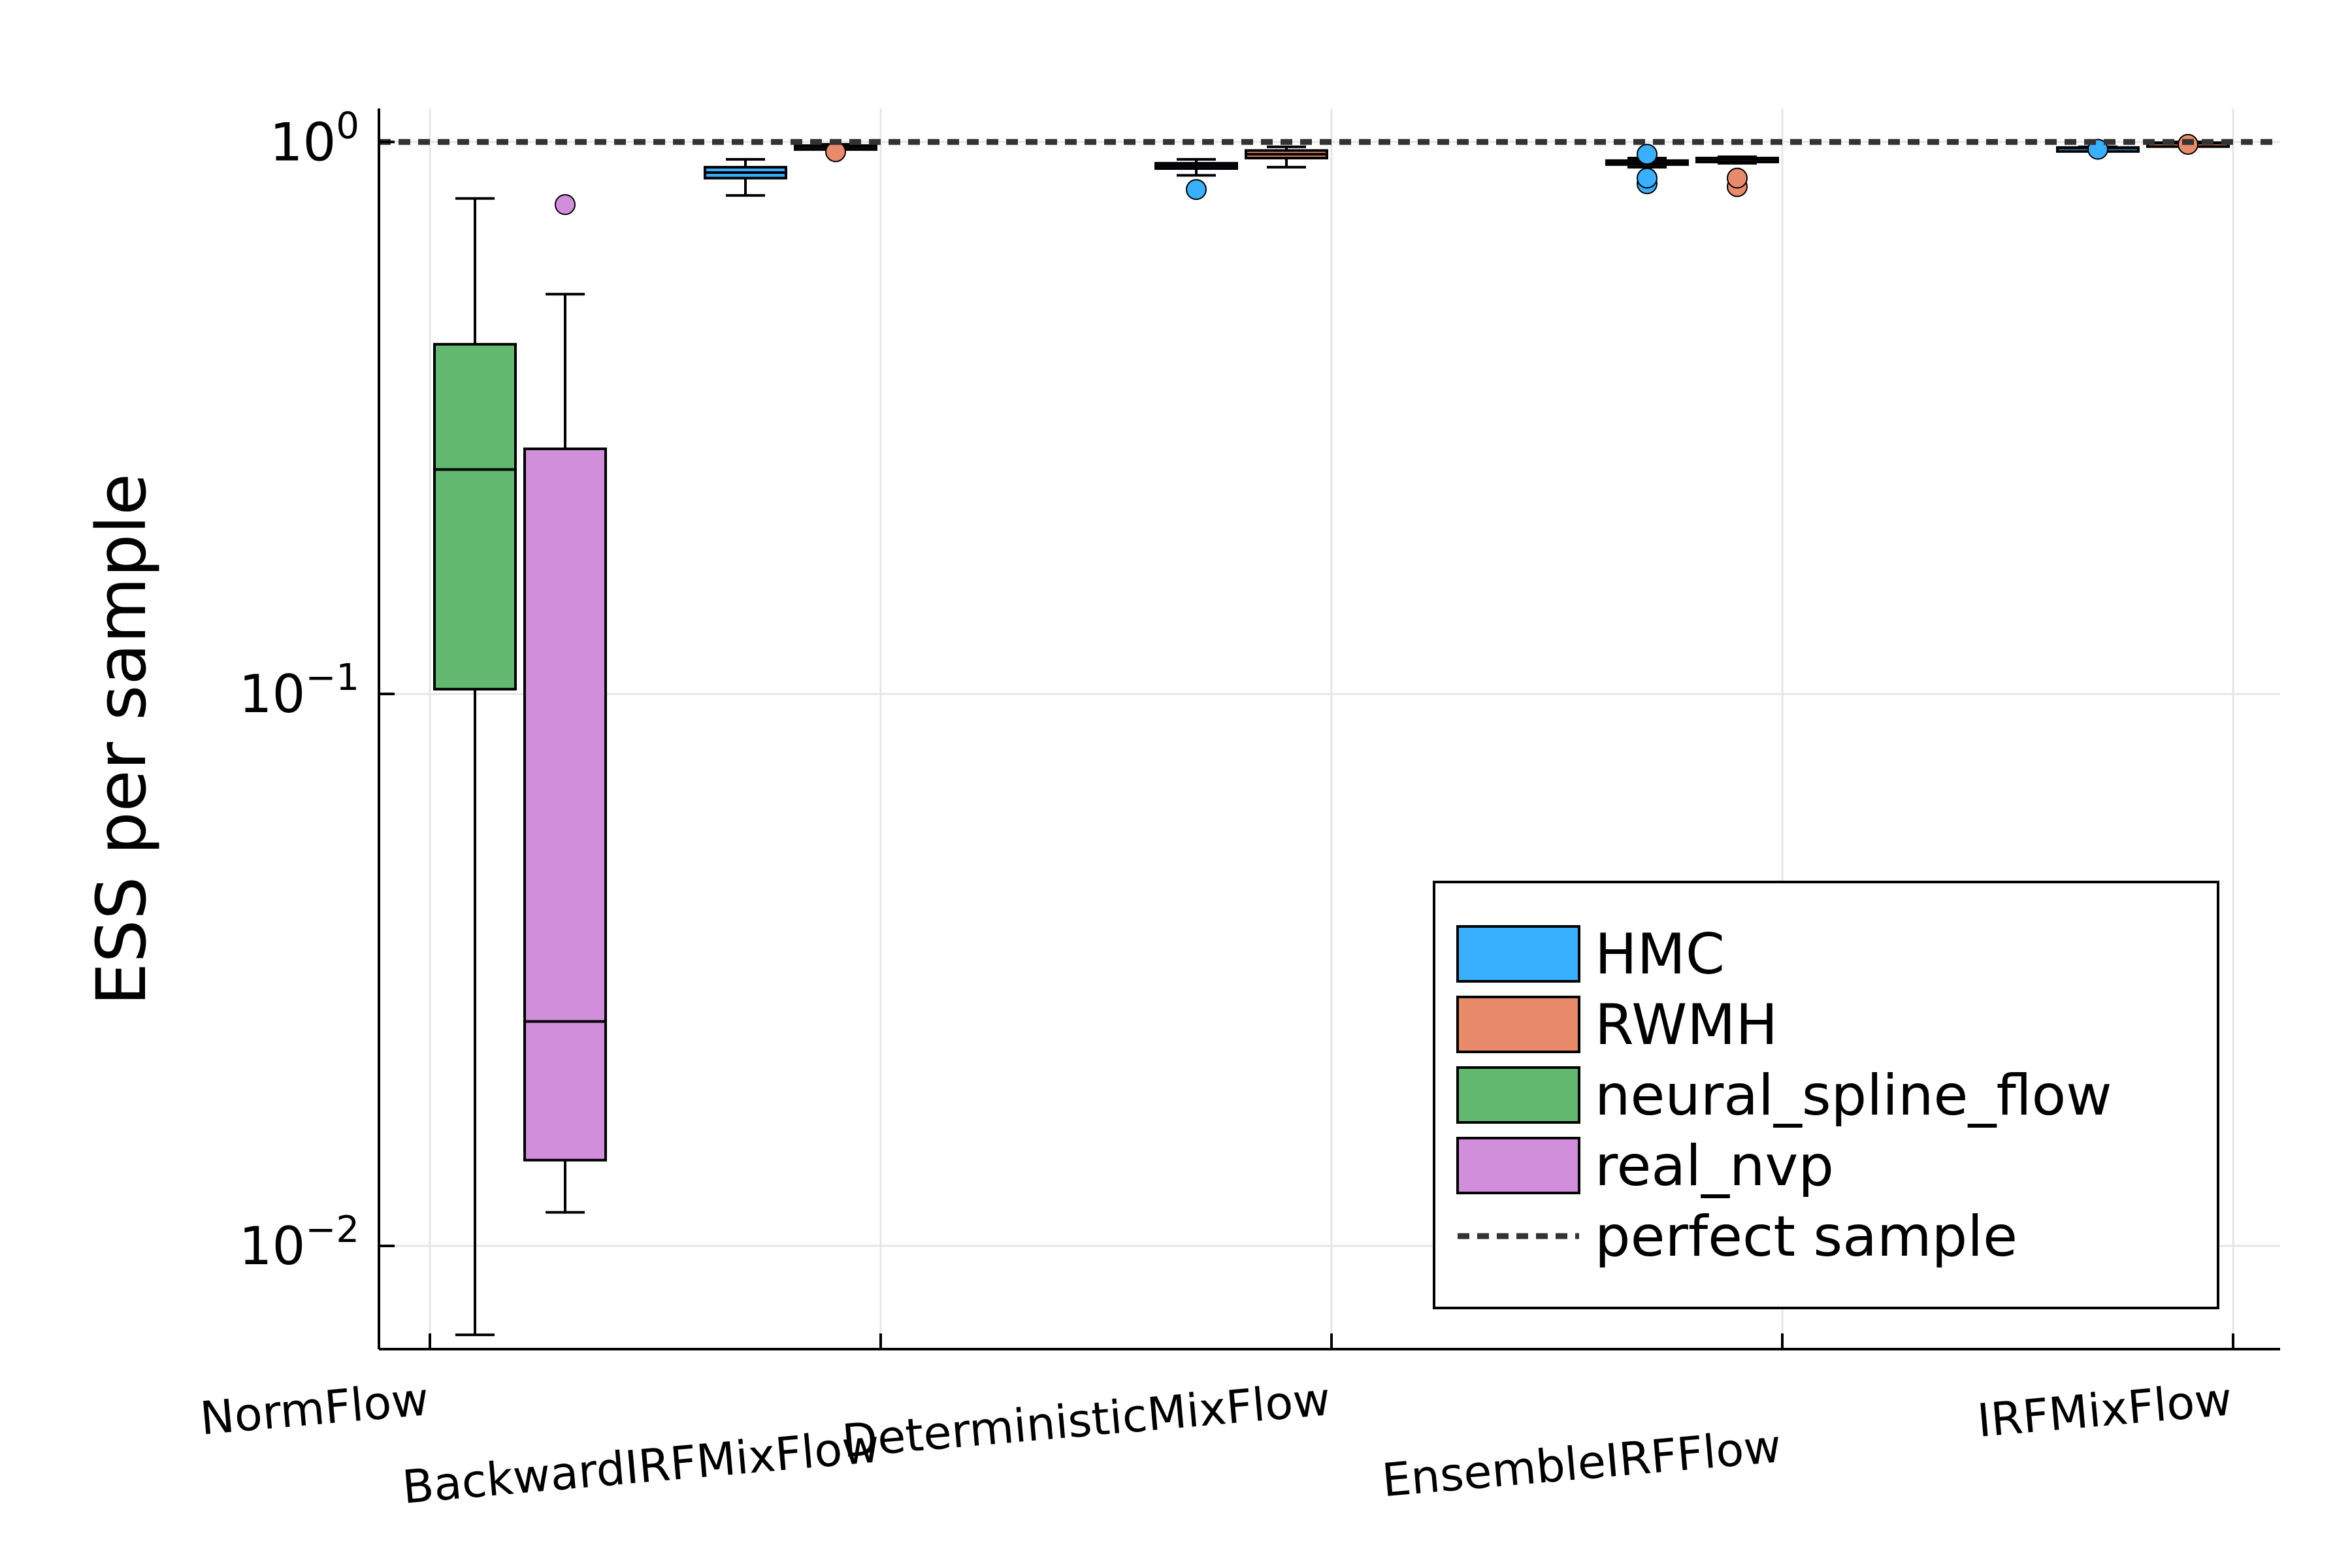 This screenshot has width=2352, height=1568. I want to click on box-real_nvp, so click(565, 704).